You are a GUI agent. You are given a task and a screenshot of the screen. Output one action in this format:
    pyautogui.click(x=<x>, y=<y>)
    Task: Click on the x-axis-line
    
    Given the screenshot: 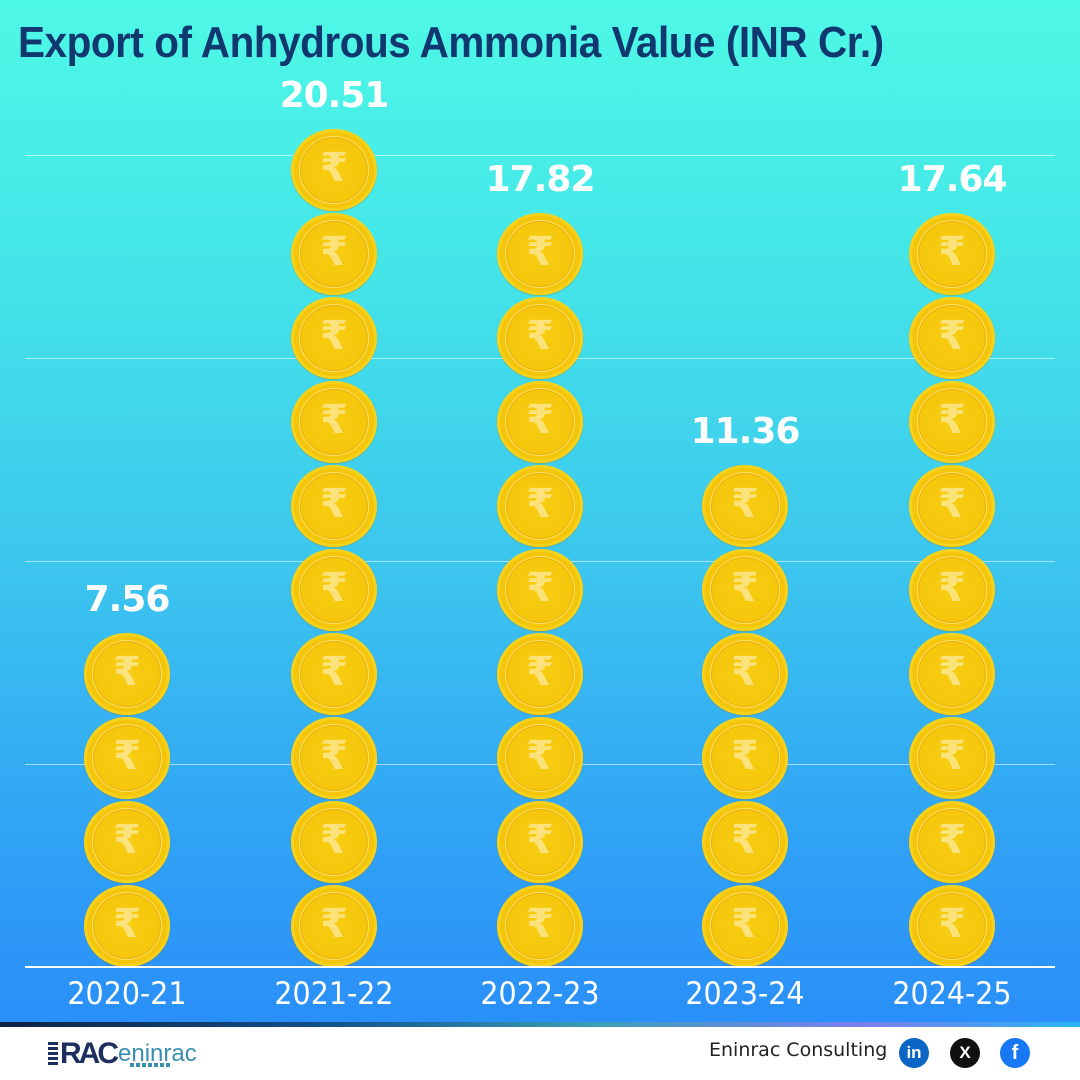 What is the action you would take?
    pyautogui.click(x=540, y=967)
    